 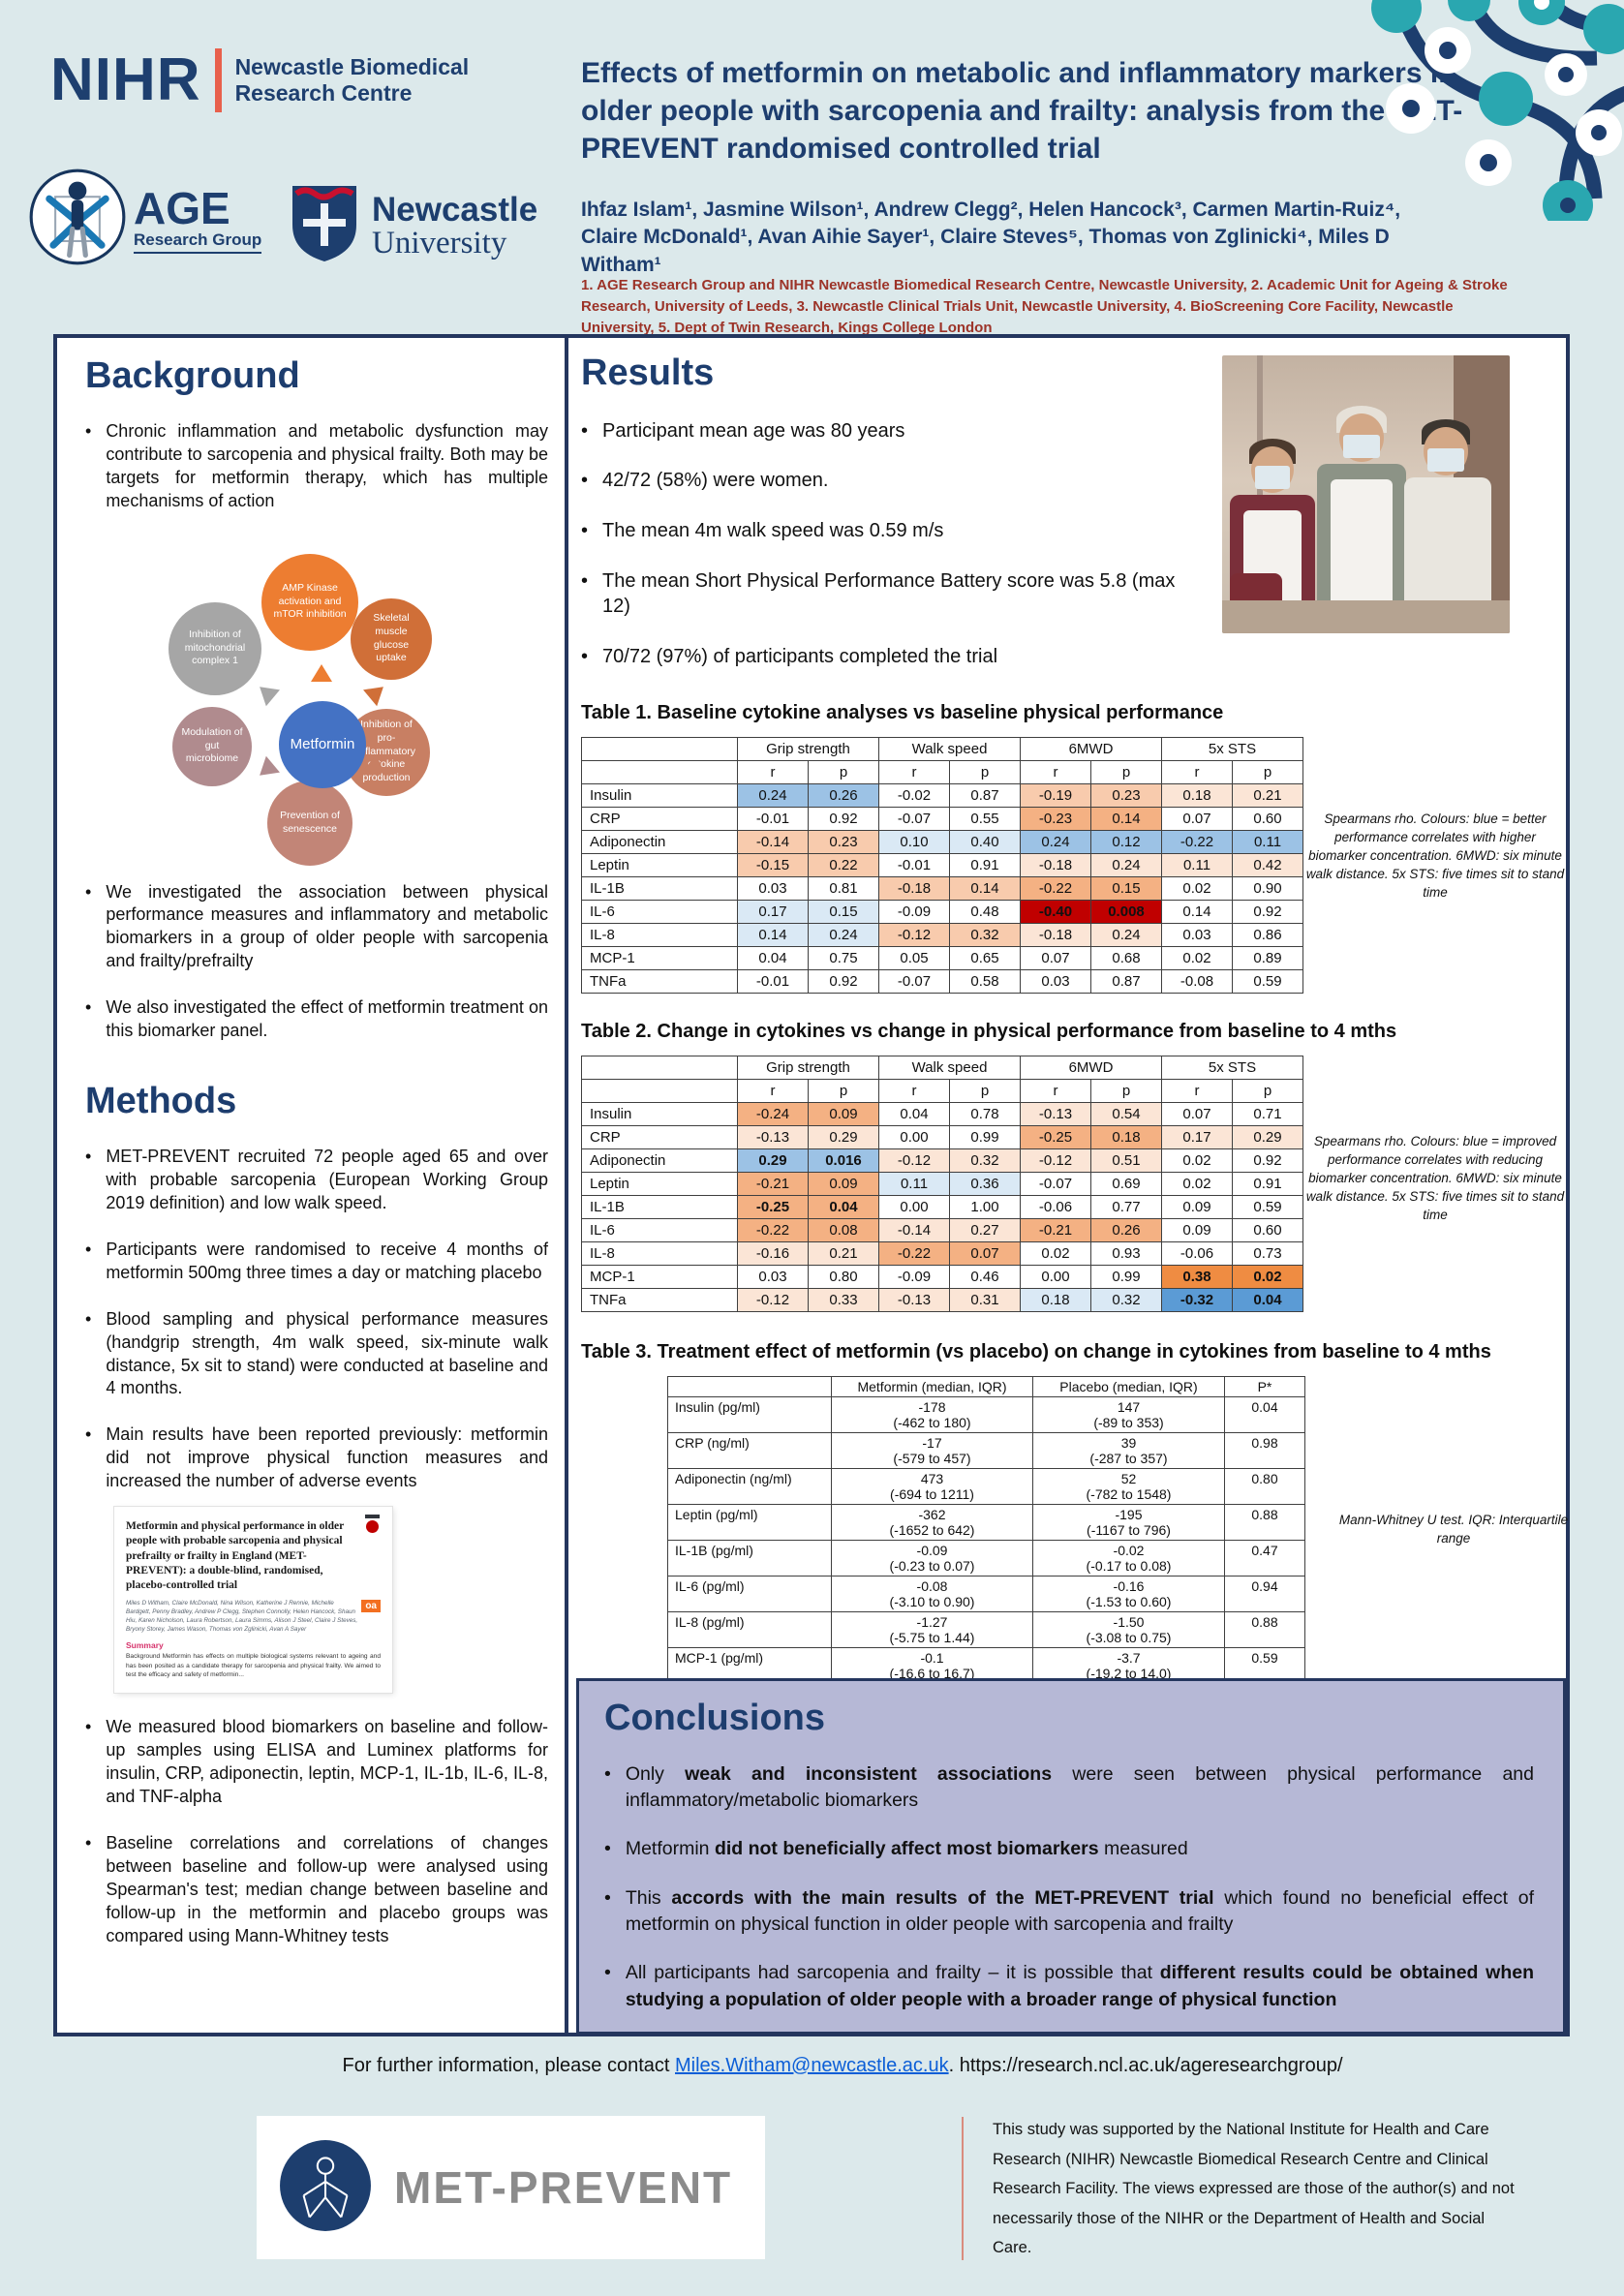 I want to click on correlation-cell: -0.32, so click(x=1197, y=1300).